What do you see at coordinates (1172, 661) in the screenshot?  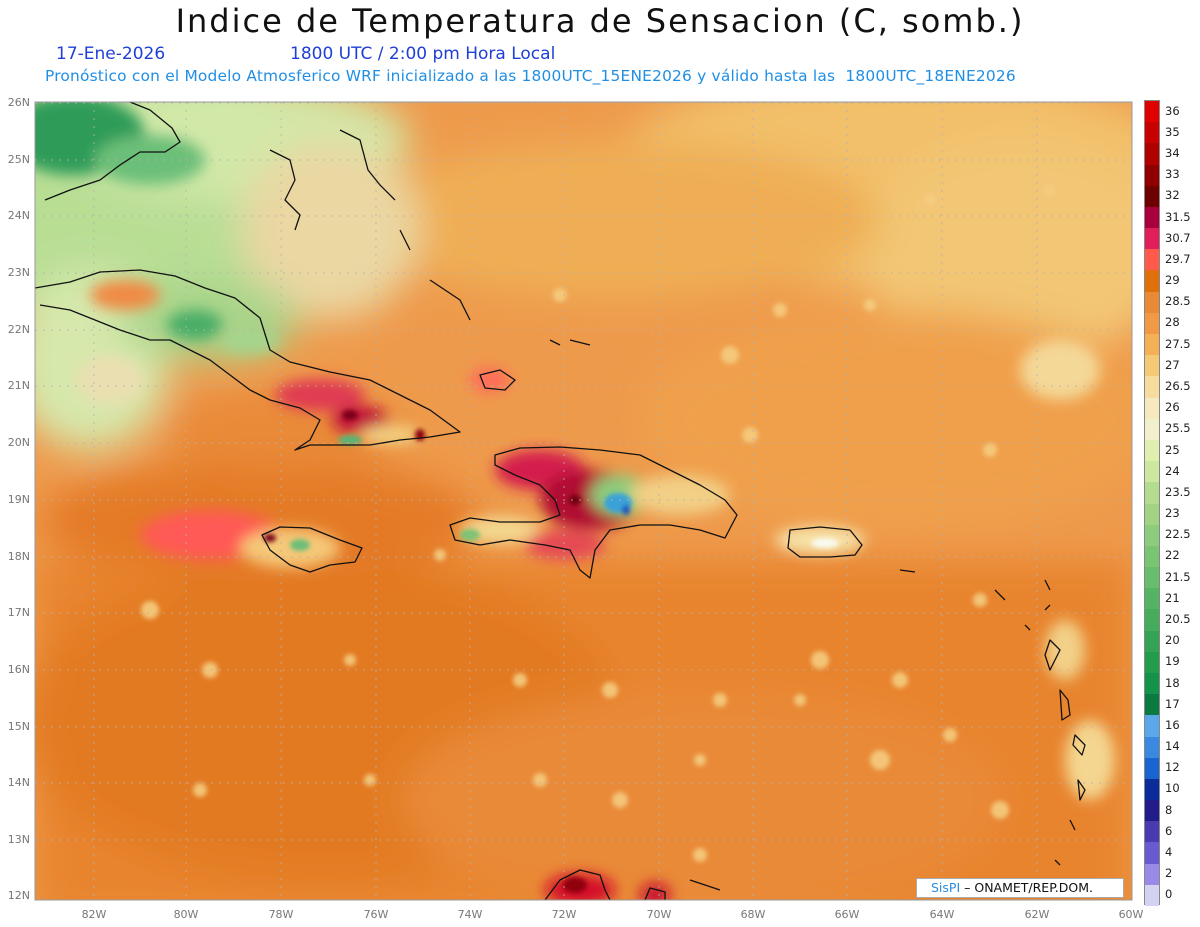 I see `legend-label: 19` at bounding box center [1172, 661].